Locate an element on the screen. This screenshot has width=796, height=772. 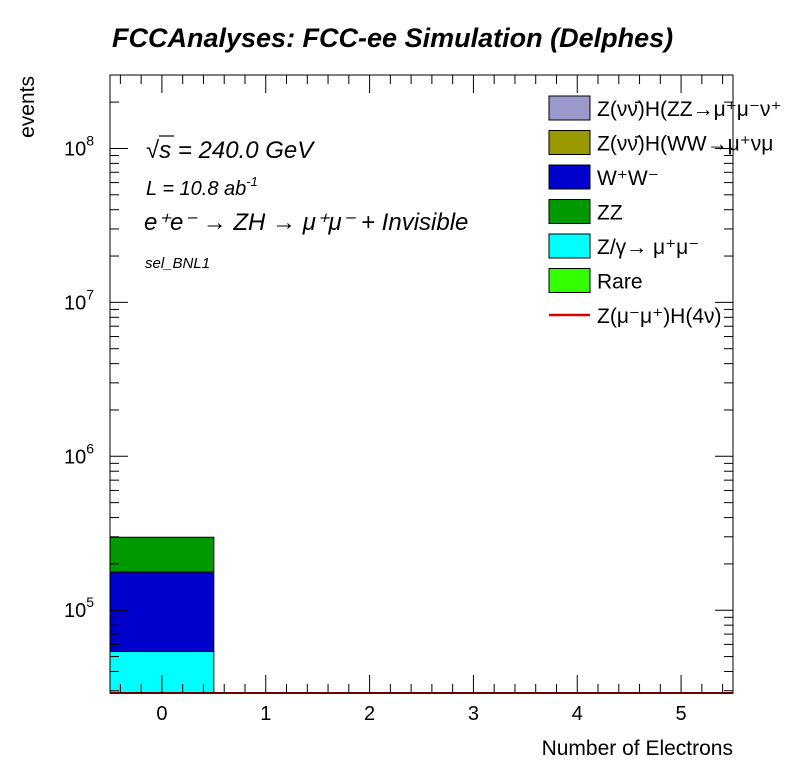
y-tick-exp: 5 is located at coordinates (90, 602).